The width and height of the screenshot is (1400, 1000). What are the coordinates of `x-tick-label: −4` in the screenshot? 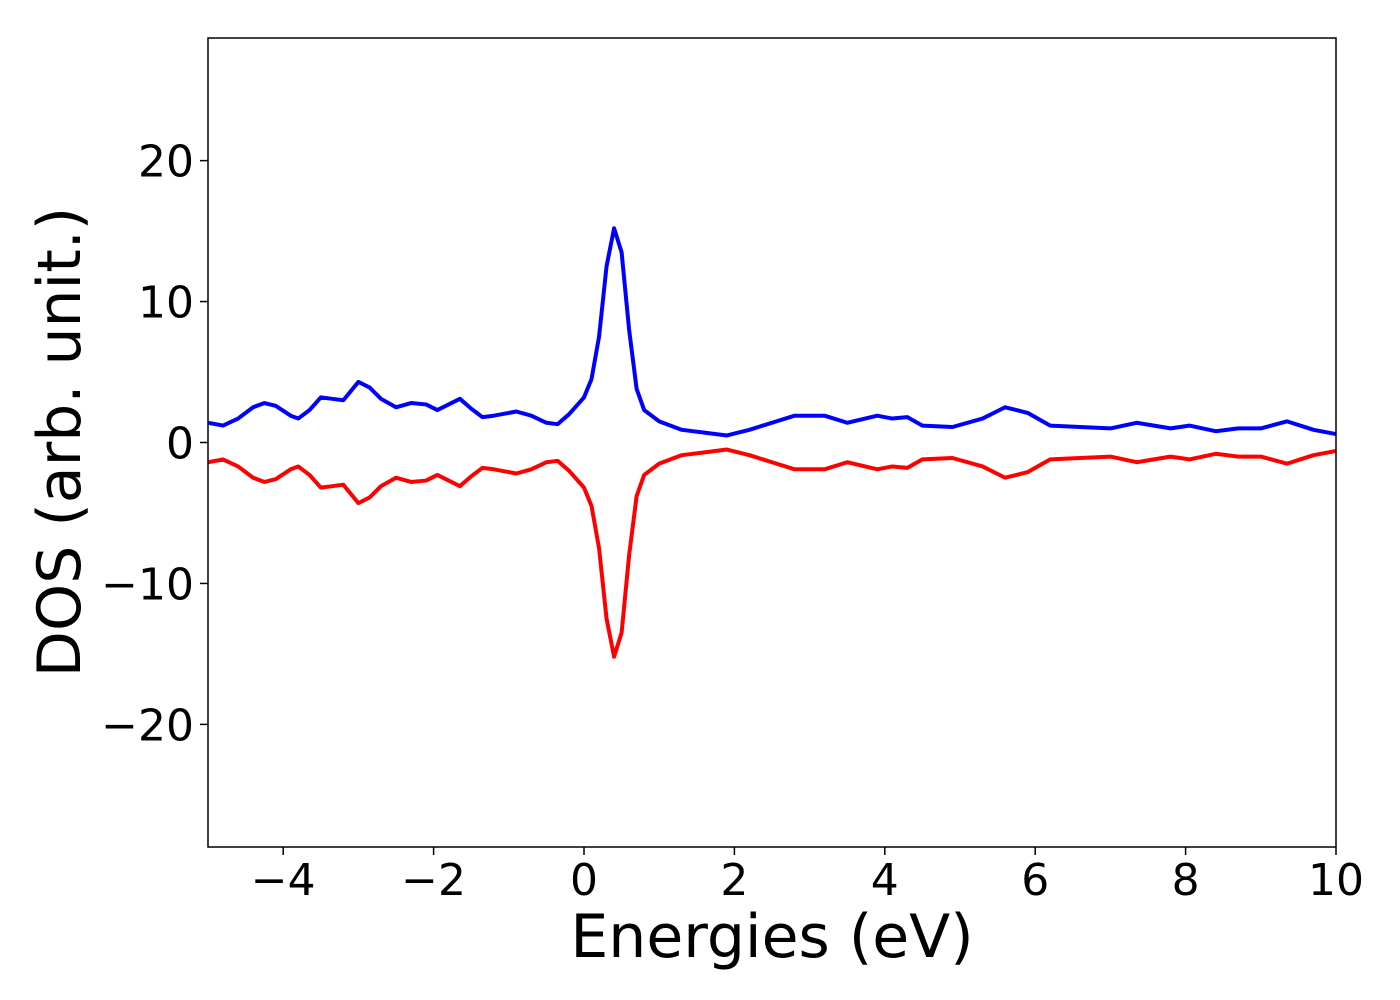 It's located at (283, 880).